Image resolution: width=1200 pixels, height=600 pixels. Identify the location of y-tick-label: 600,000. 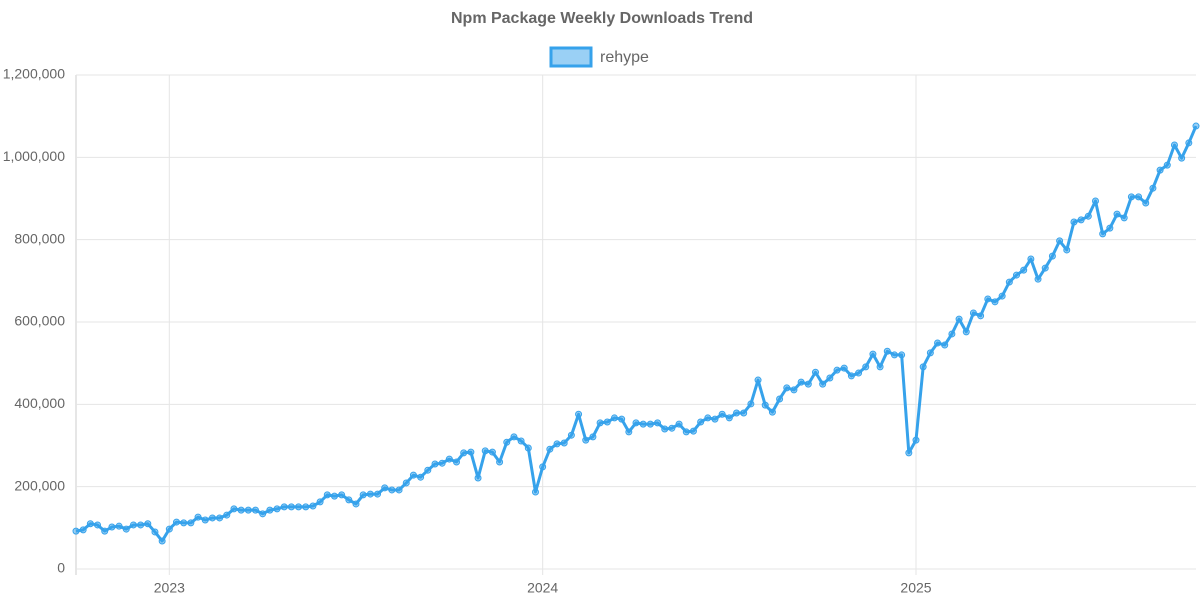
(39, 321).